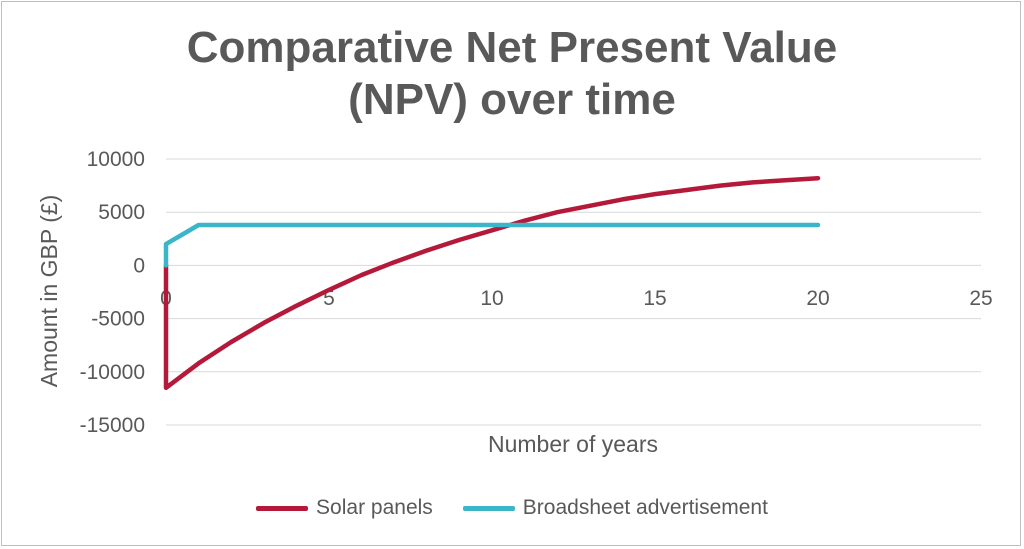 This screenshot has width=1024, height=549. Describe the element at coordinates (121, 212) in the screenshot. I see `y-tick-label: 5000` at that location.